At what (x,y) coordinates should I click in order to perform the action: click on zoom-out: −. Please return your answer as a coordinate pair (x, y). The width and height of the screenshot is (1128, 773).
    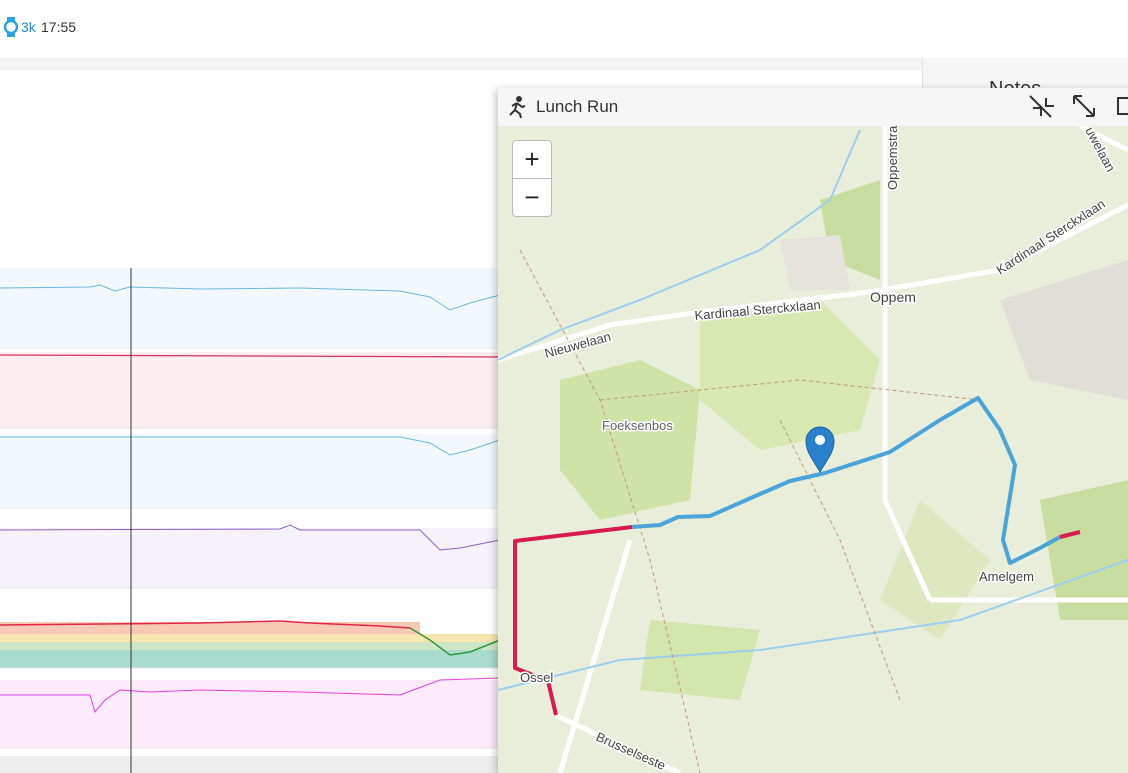
    Looking at the image, I should click on (532, 197).